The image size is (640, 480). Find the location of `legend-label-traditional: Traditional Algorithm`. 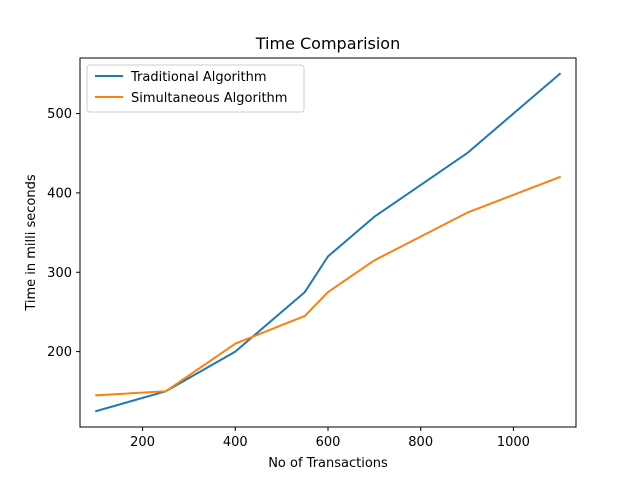

legend-label-traditional: Traditional Algorithm is located at coordinates (198, 77).